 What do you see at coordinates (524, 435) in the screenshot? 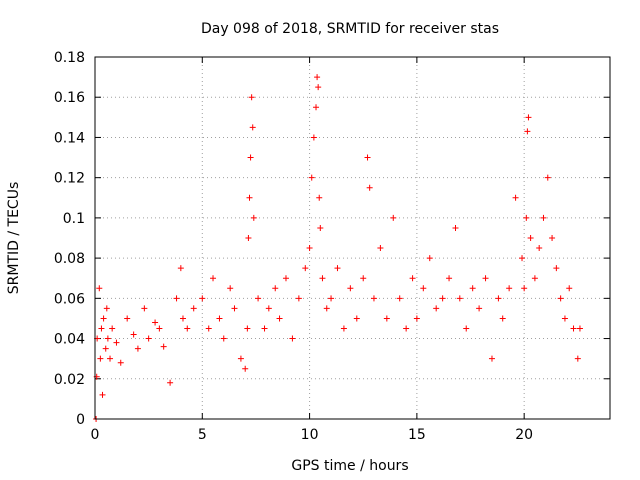
I see `x-tick-label: 20` at bounding box center [524, 435].